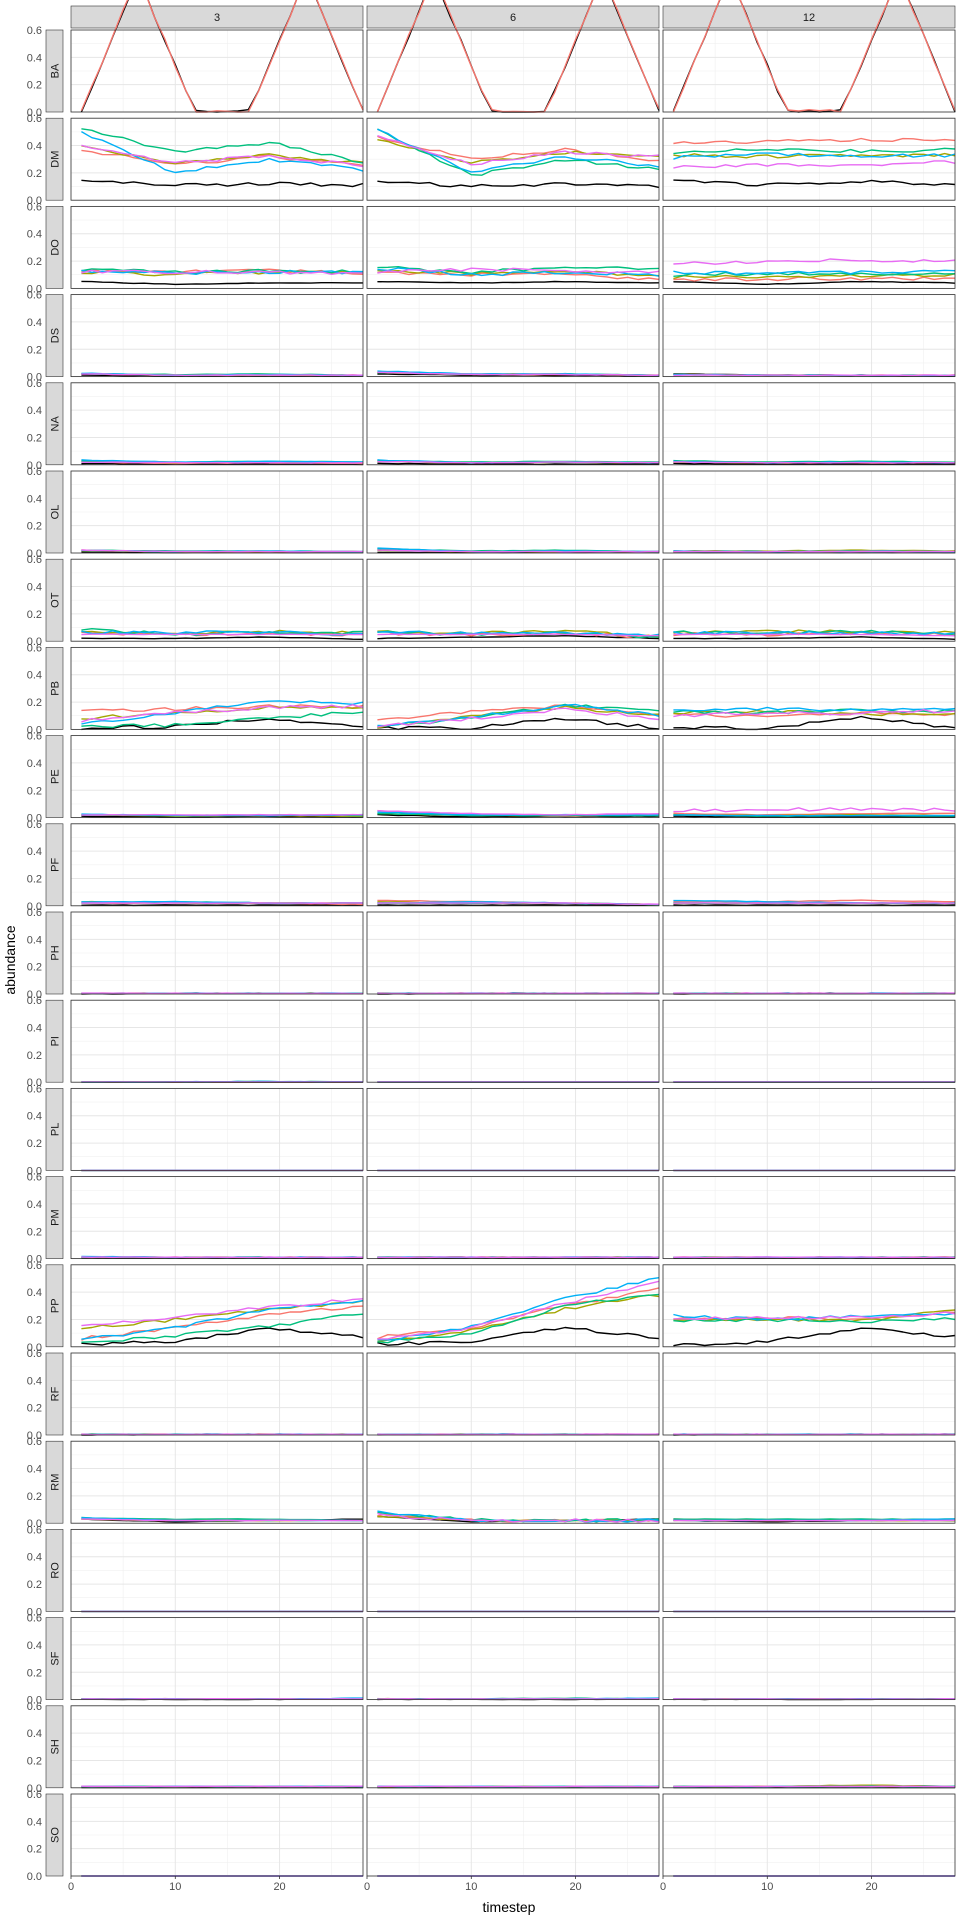 This screenshot has width=960, height=1920. Describe the element at coordinates (56, 1041) in the screenshot. I see `strip-label-PI: PI` at that location.